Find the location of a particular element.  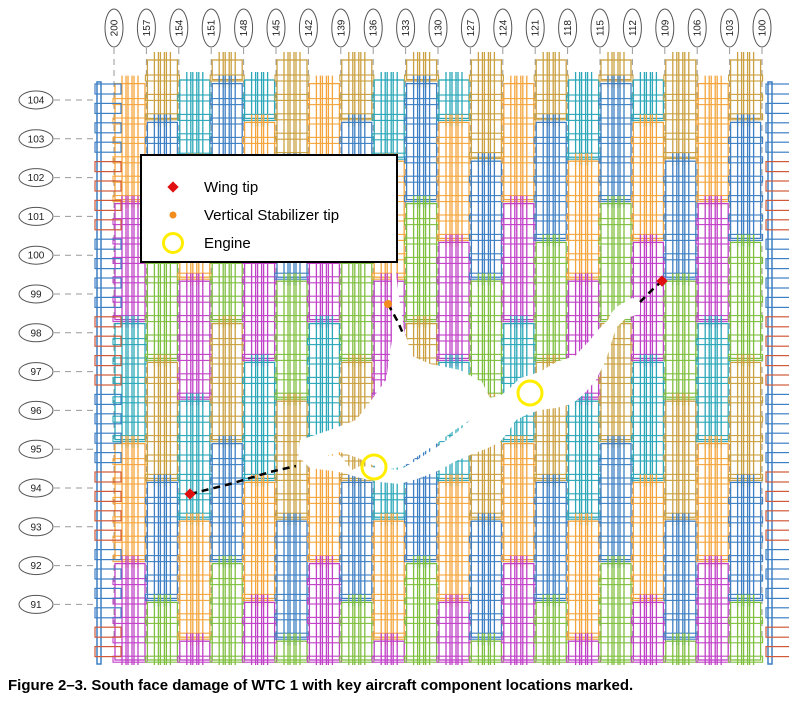

column-label-115: 115 is located at coordinates (600, 28).